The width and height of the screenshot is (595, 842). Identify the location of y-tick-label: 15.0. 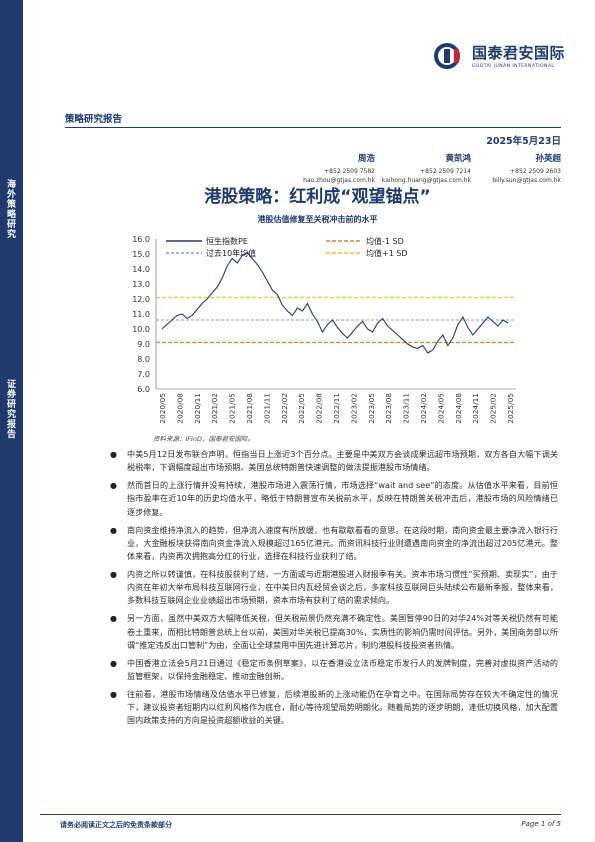
(141, 254).